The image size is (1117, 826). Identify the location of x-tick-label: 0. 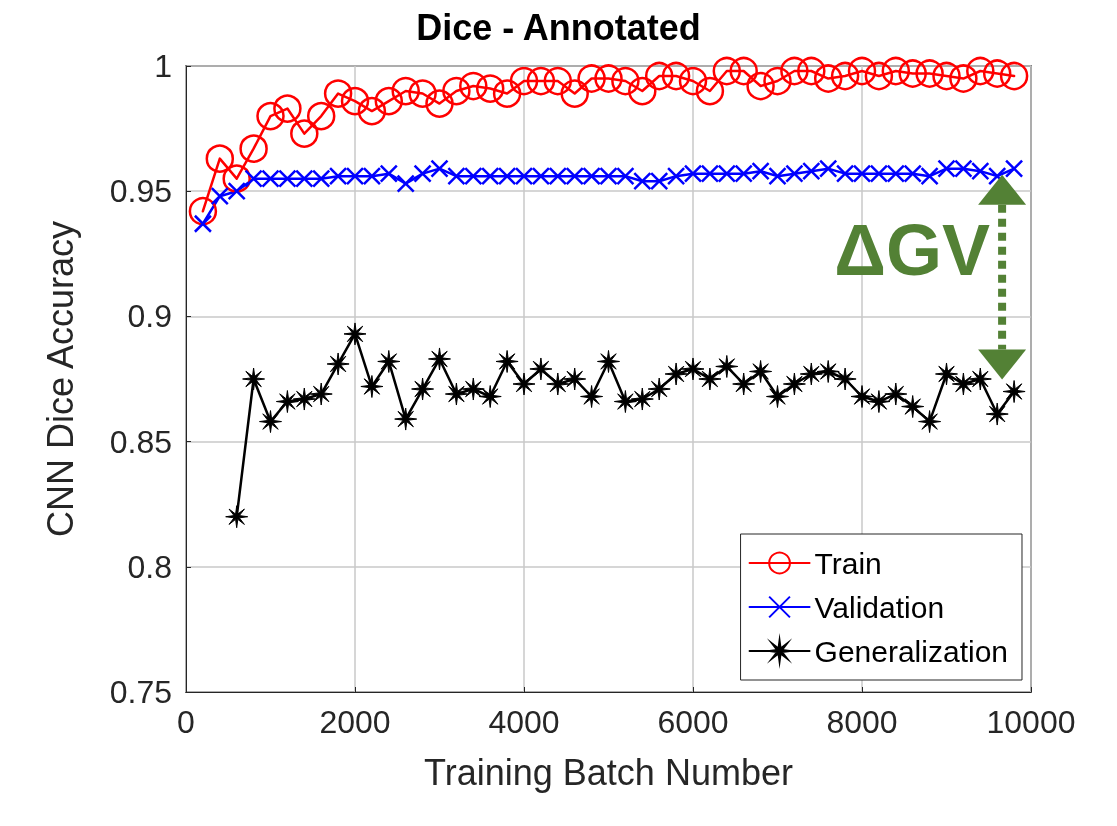
(186, 722).